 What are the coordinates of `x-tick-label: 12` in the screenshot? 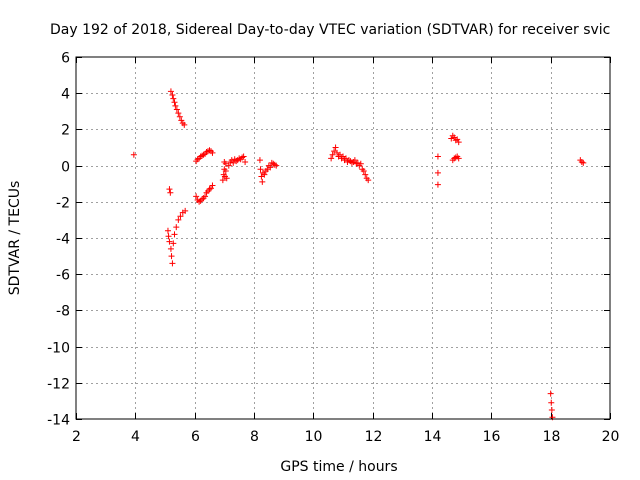 It's located at (374, 437).